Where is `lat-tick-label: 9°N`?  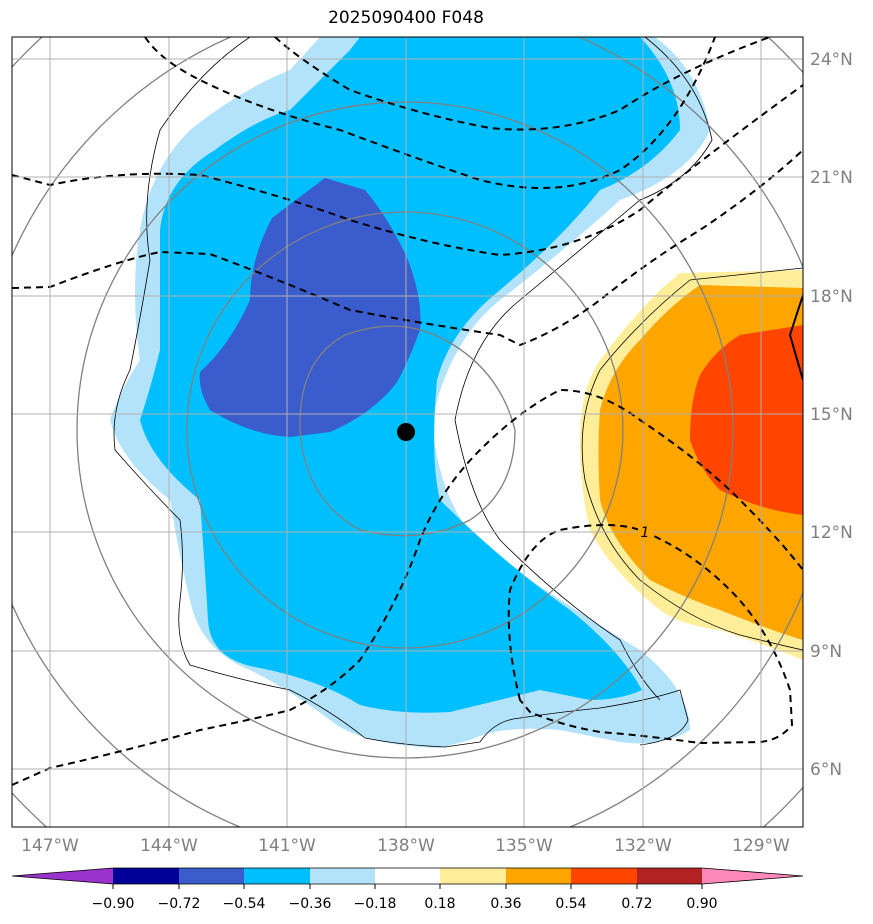
lat-tick-label: 9°N is located at coordinates (826, 652).